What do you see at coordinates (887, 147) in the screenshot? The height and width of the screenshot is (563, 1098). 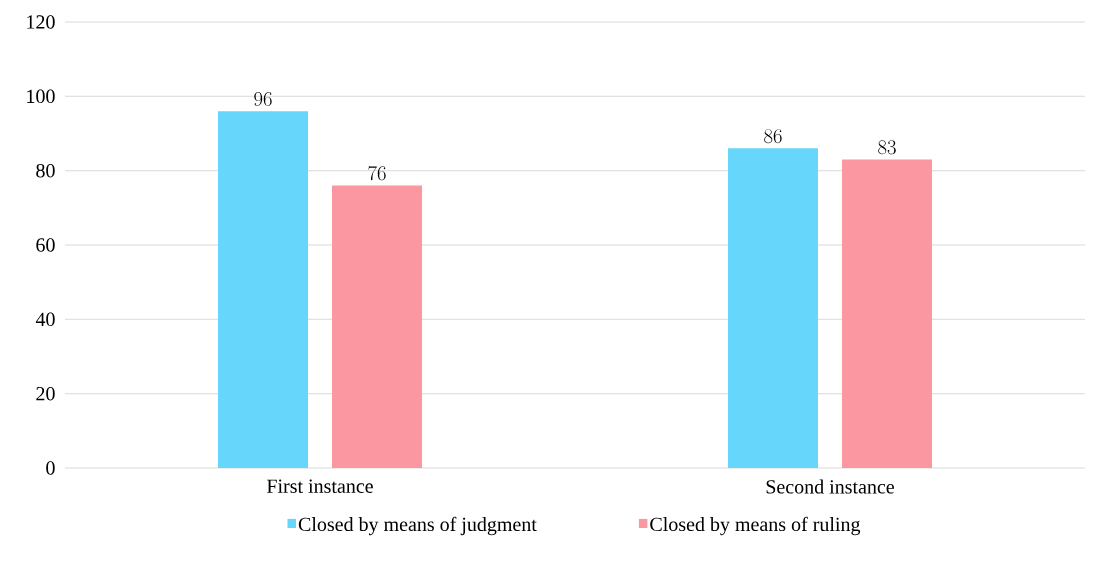 I see `data-label: 83` at bounding box center [887, 147].